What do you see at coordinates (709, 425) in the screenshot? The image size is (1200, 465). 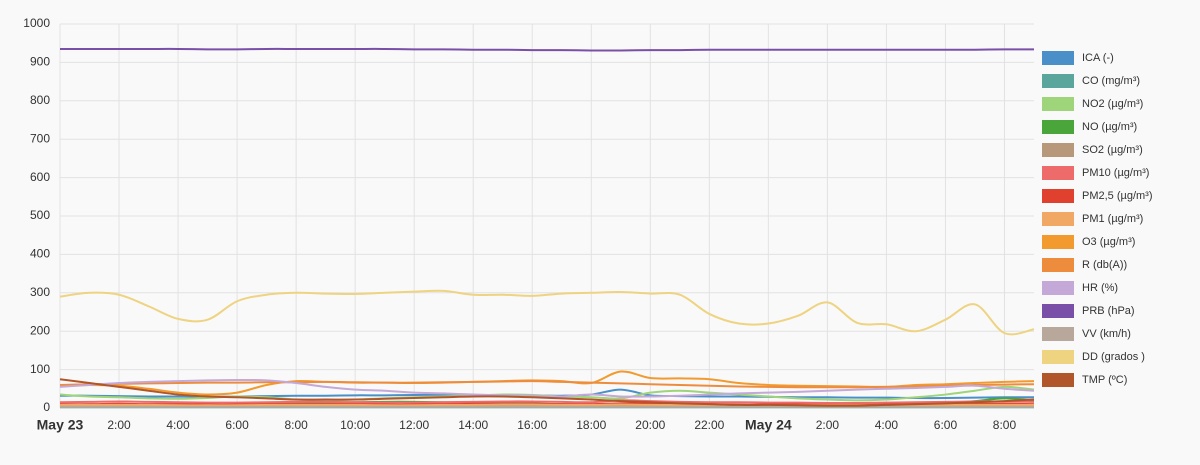 I see `x-tick-label: 22:00` at bounding box center [709, 425].